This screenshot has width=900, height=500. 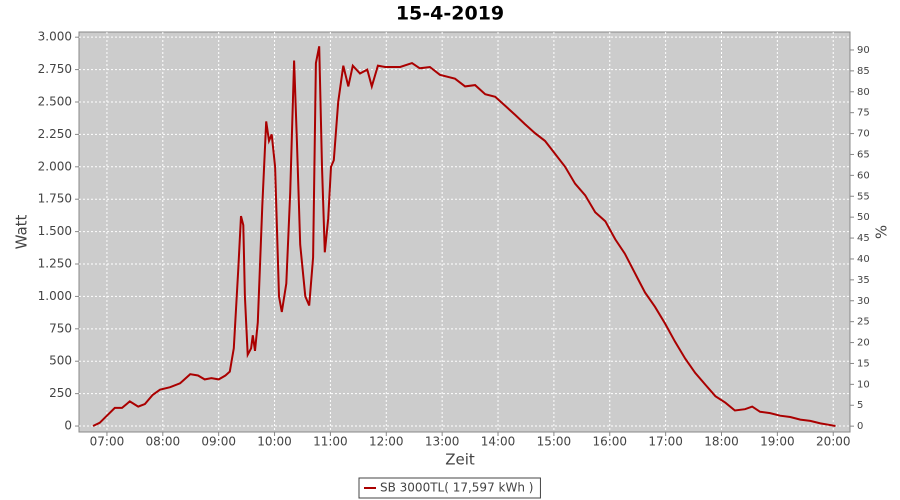 What do you see at coordinates (833, 442) in the screenshot?
I see `x-tick-label: 20:00` at bounding box center [833, 442].